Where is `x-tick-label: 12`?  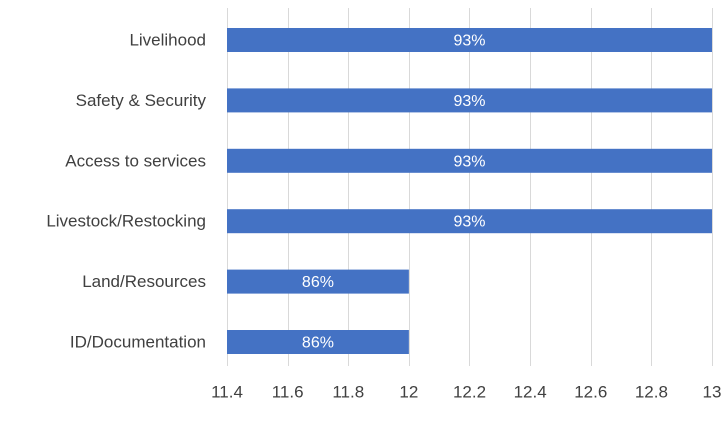 x-tick-label: 12 is located at coordinates (408, 392).